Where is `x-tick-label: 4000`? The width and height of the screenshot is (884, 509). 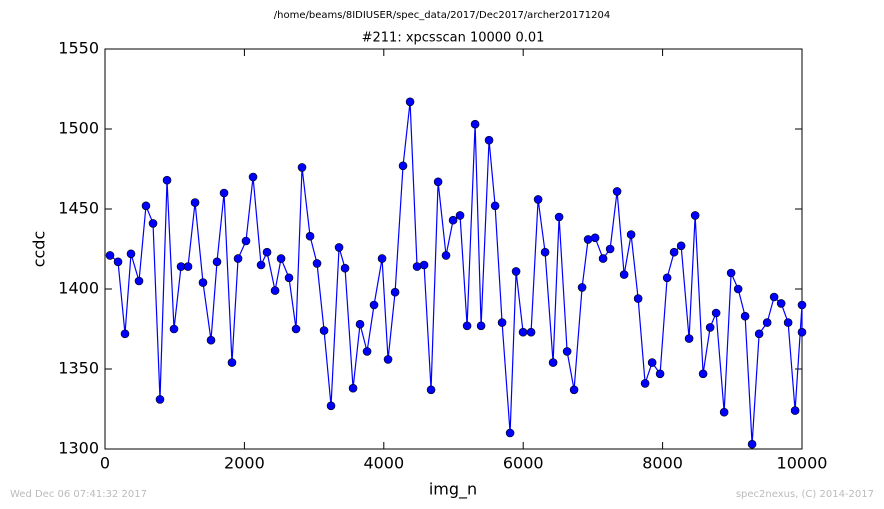 x-tick-label: 4000 is located at coordinates (383, 463).